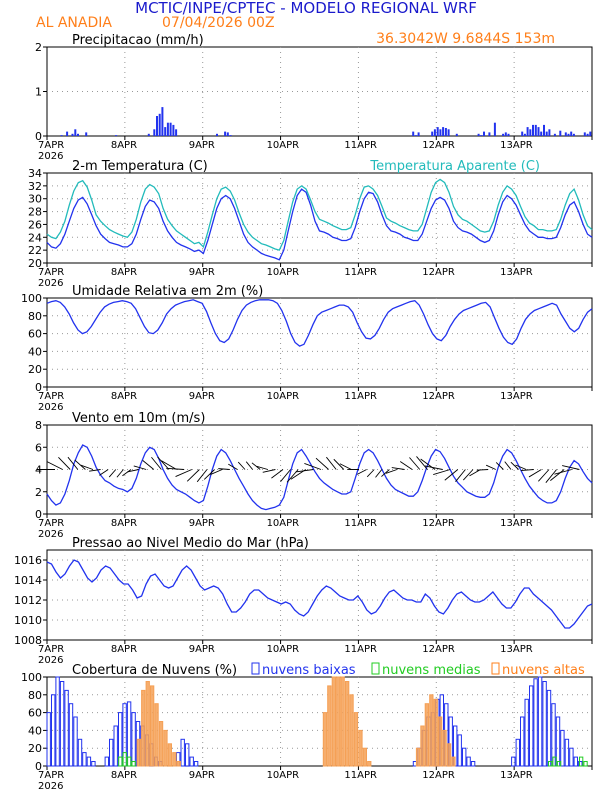 The image size is (612, 792). What do you see at coordinates (35, 212) in the screenshot?
I see `y-tick-label: 28` at bounding box center [35, 212].